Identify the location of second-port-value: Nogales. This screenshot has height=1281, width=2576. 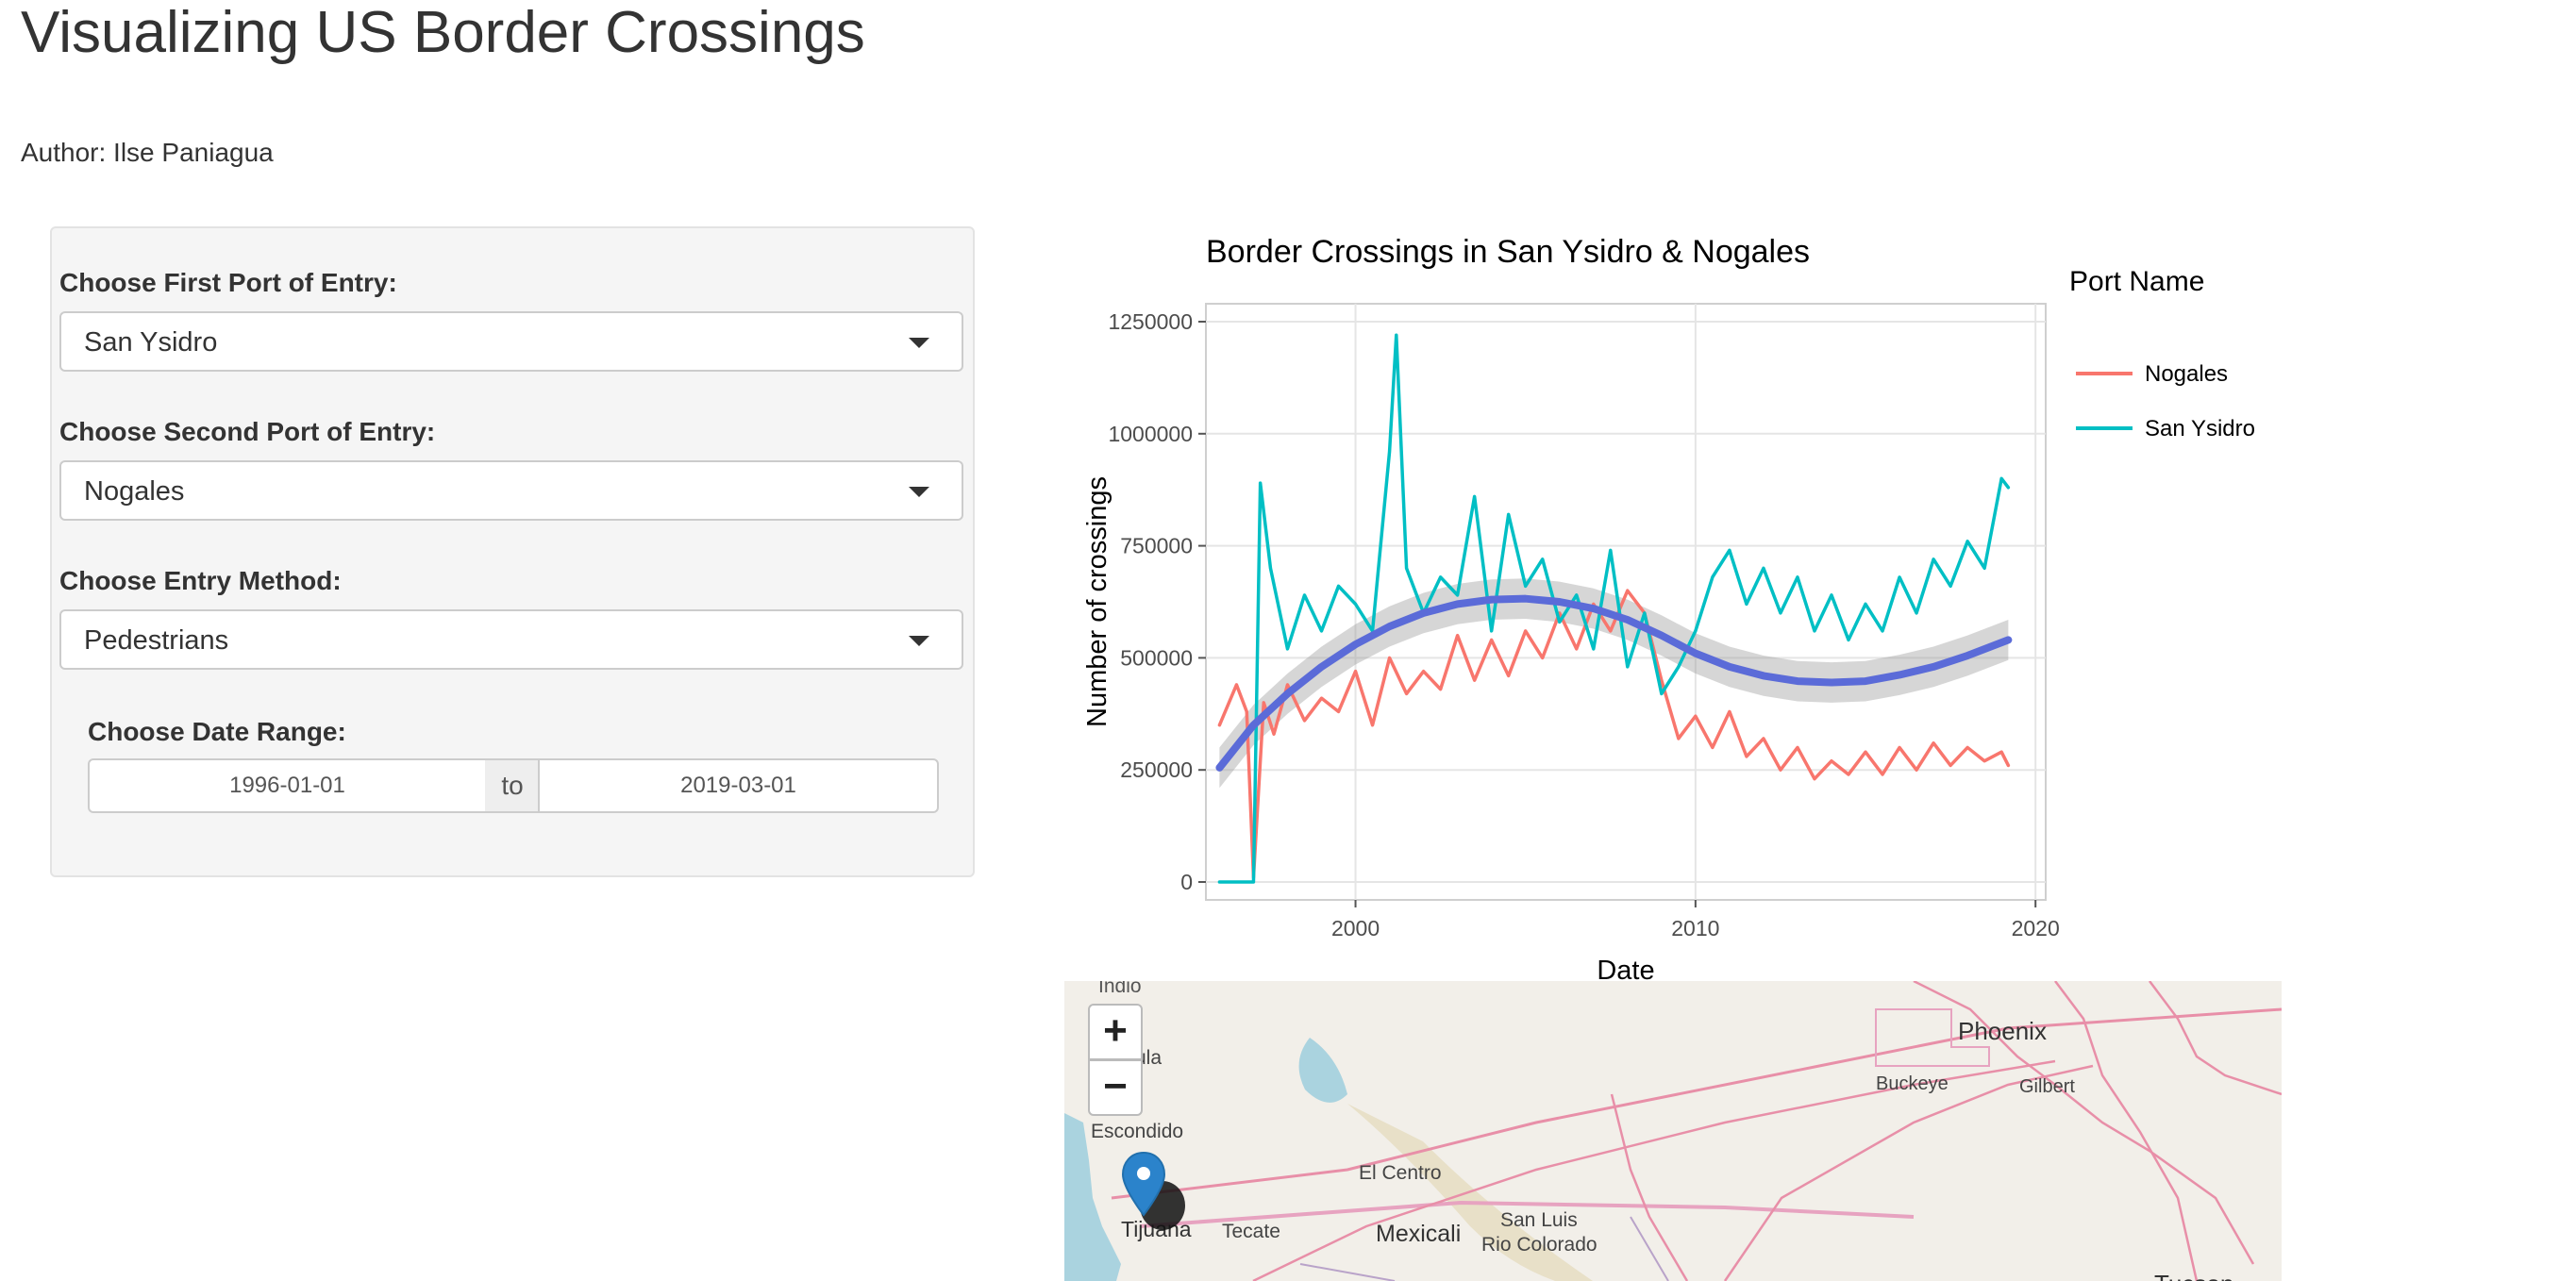
(134, 492).